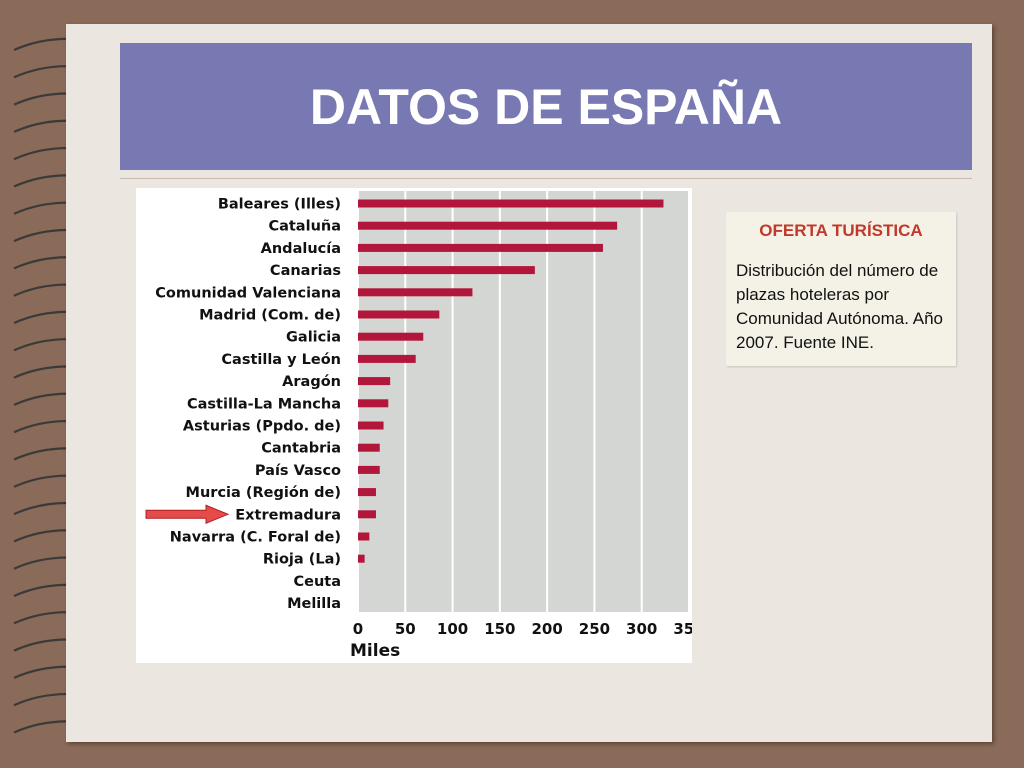 This screenshot has height=768, width=1024. Describe the element at coordinates (301, 249) in the screenshot. I see `category-label: Andalucía` at that location.